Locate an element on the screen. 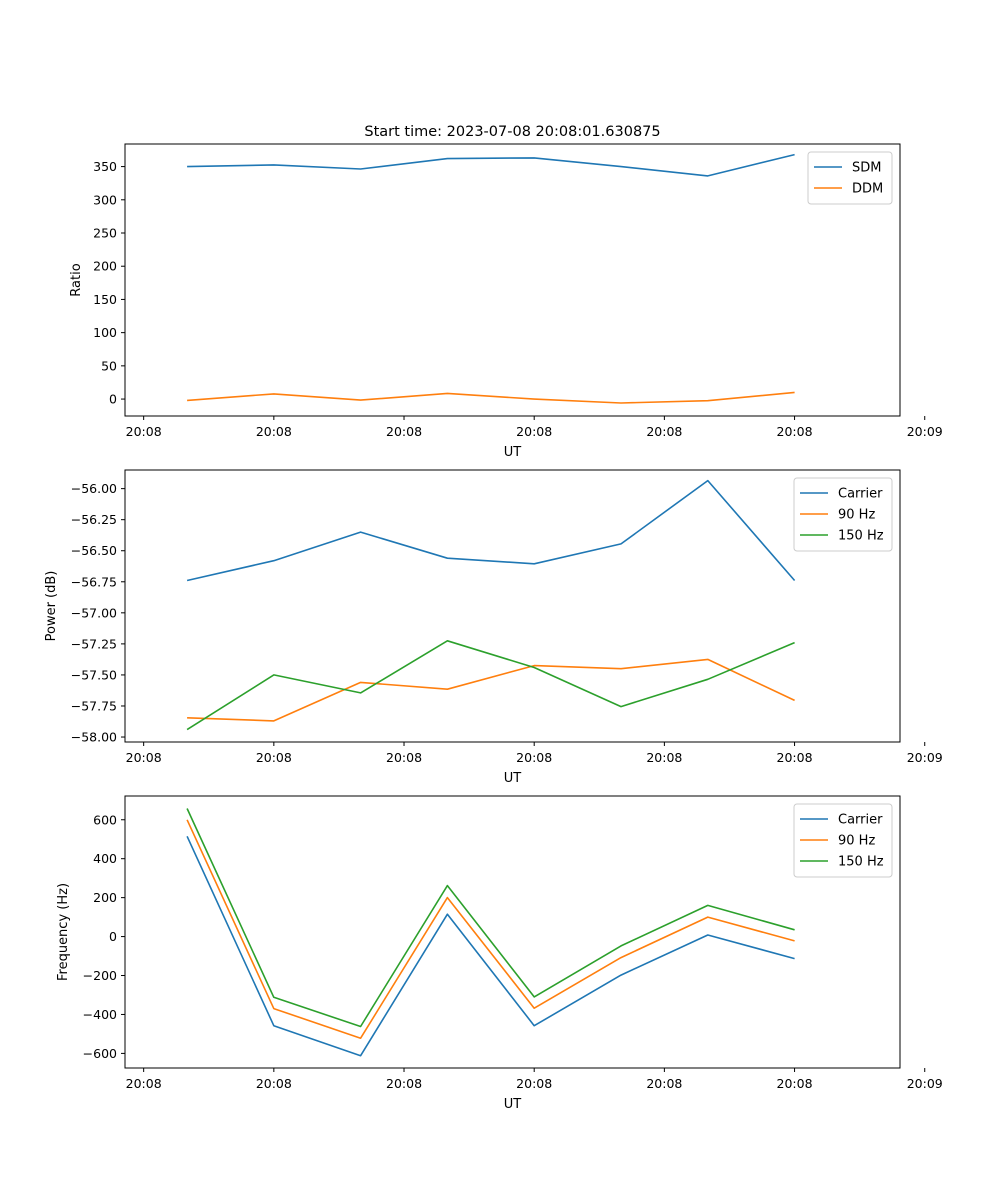 The height and width of the screenshot is (1200, 1000). x-axis-label-power: UT is located at coordinates (513, 778).